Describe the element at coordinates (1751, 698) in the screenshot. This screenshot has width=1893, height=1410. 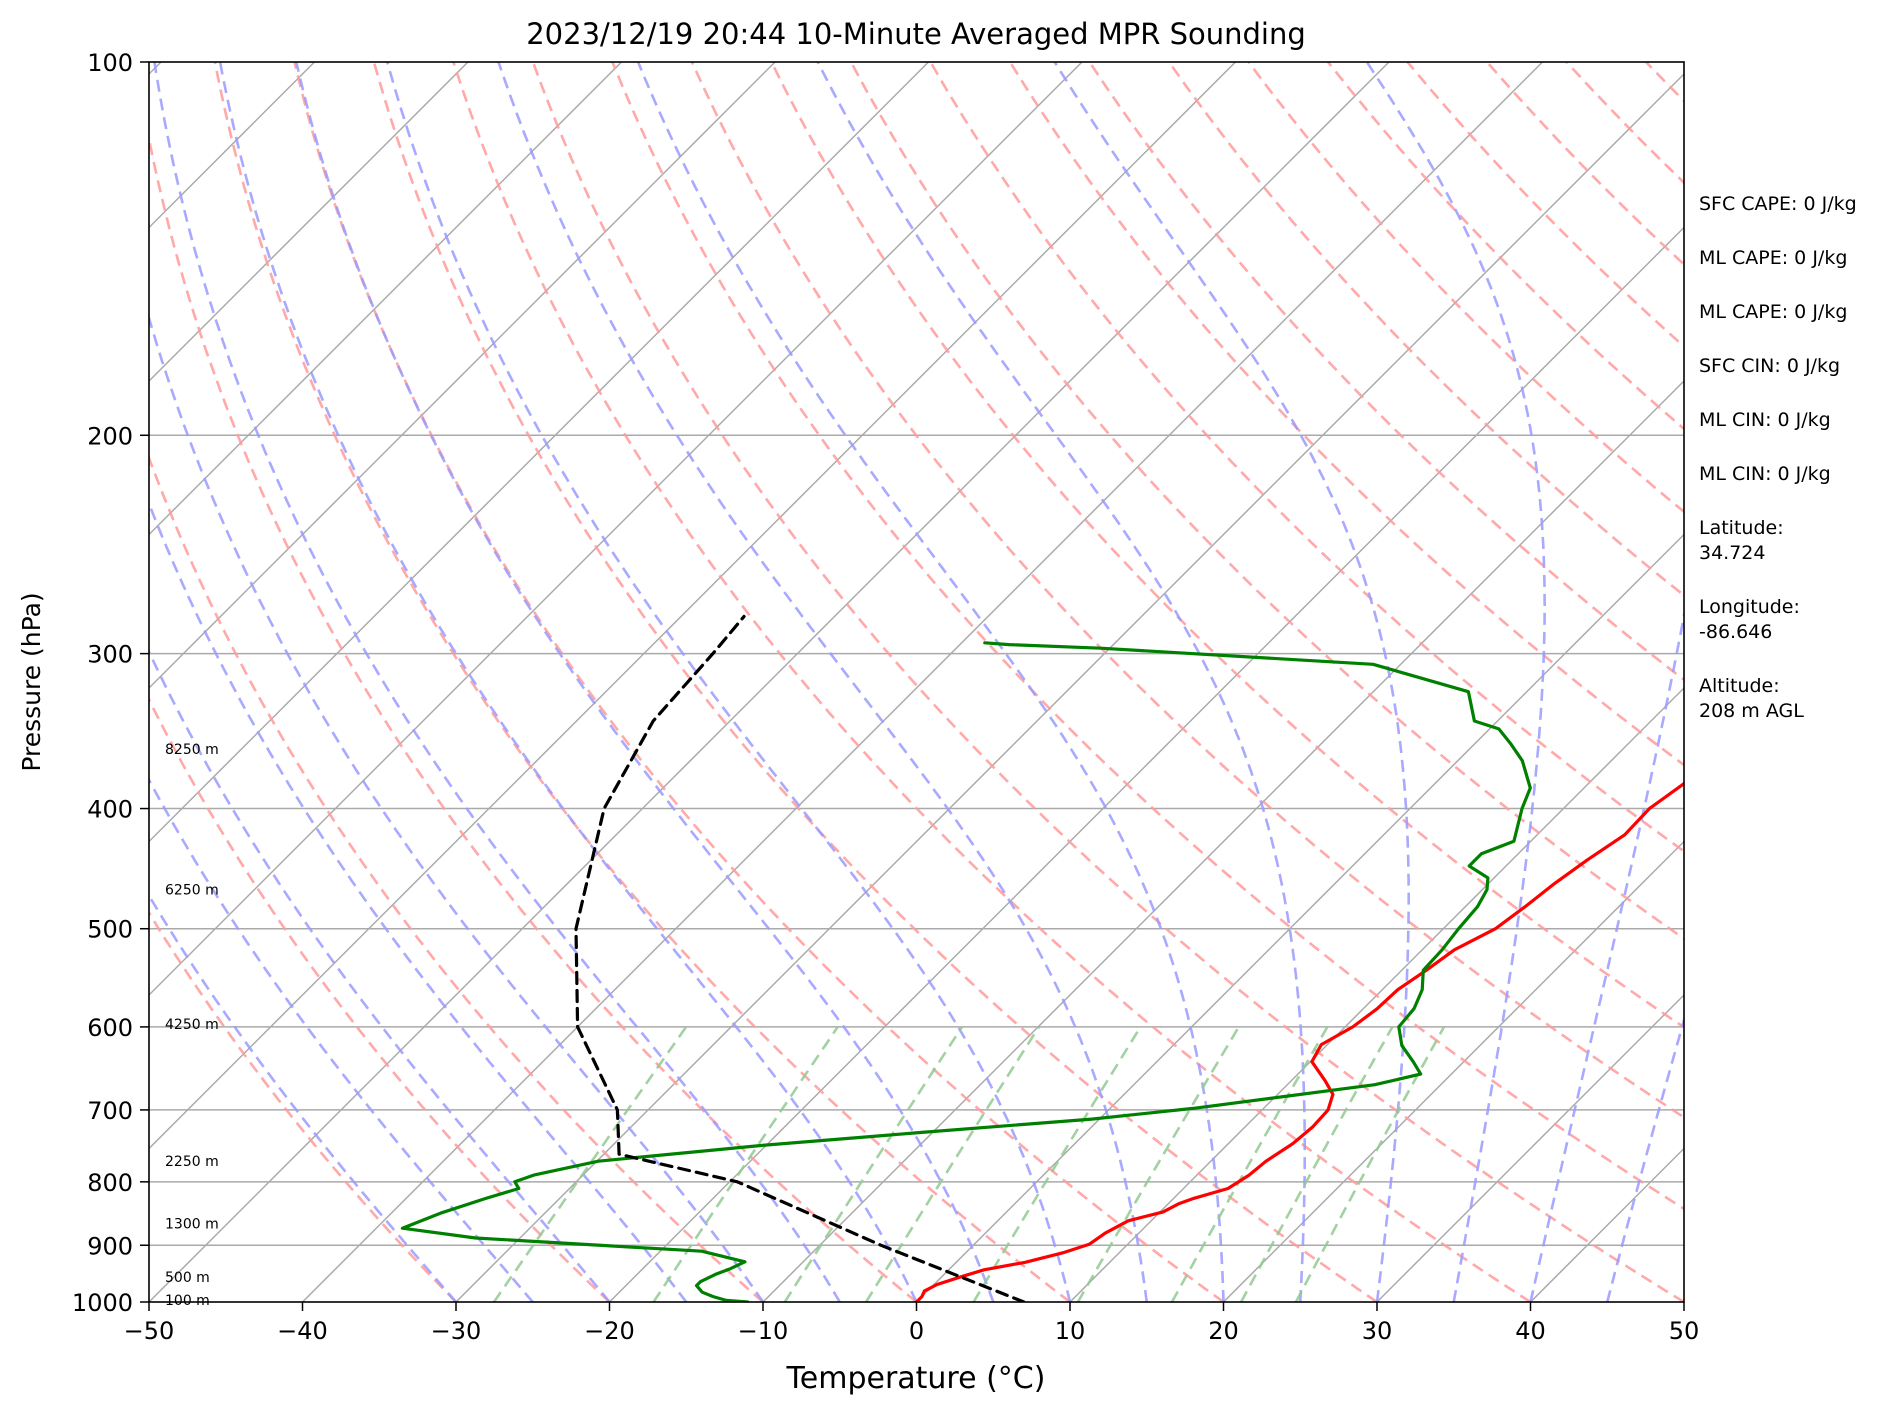
I see `info-text: Altitude:208 m AGL` at that location.